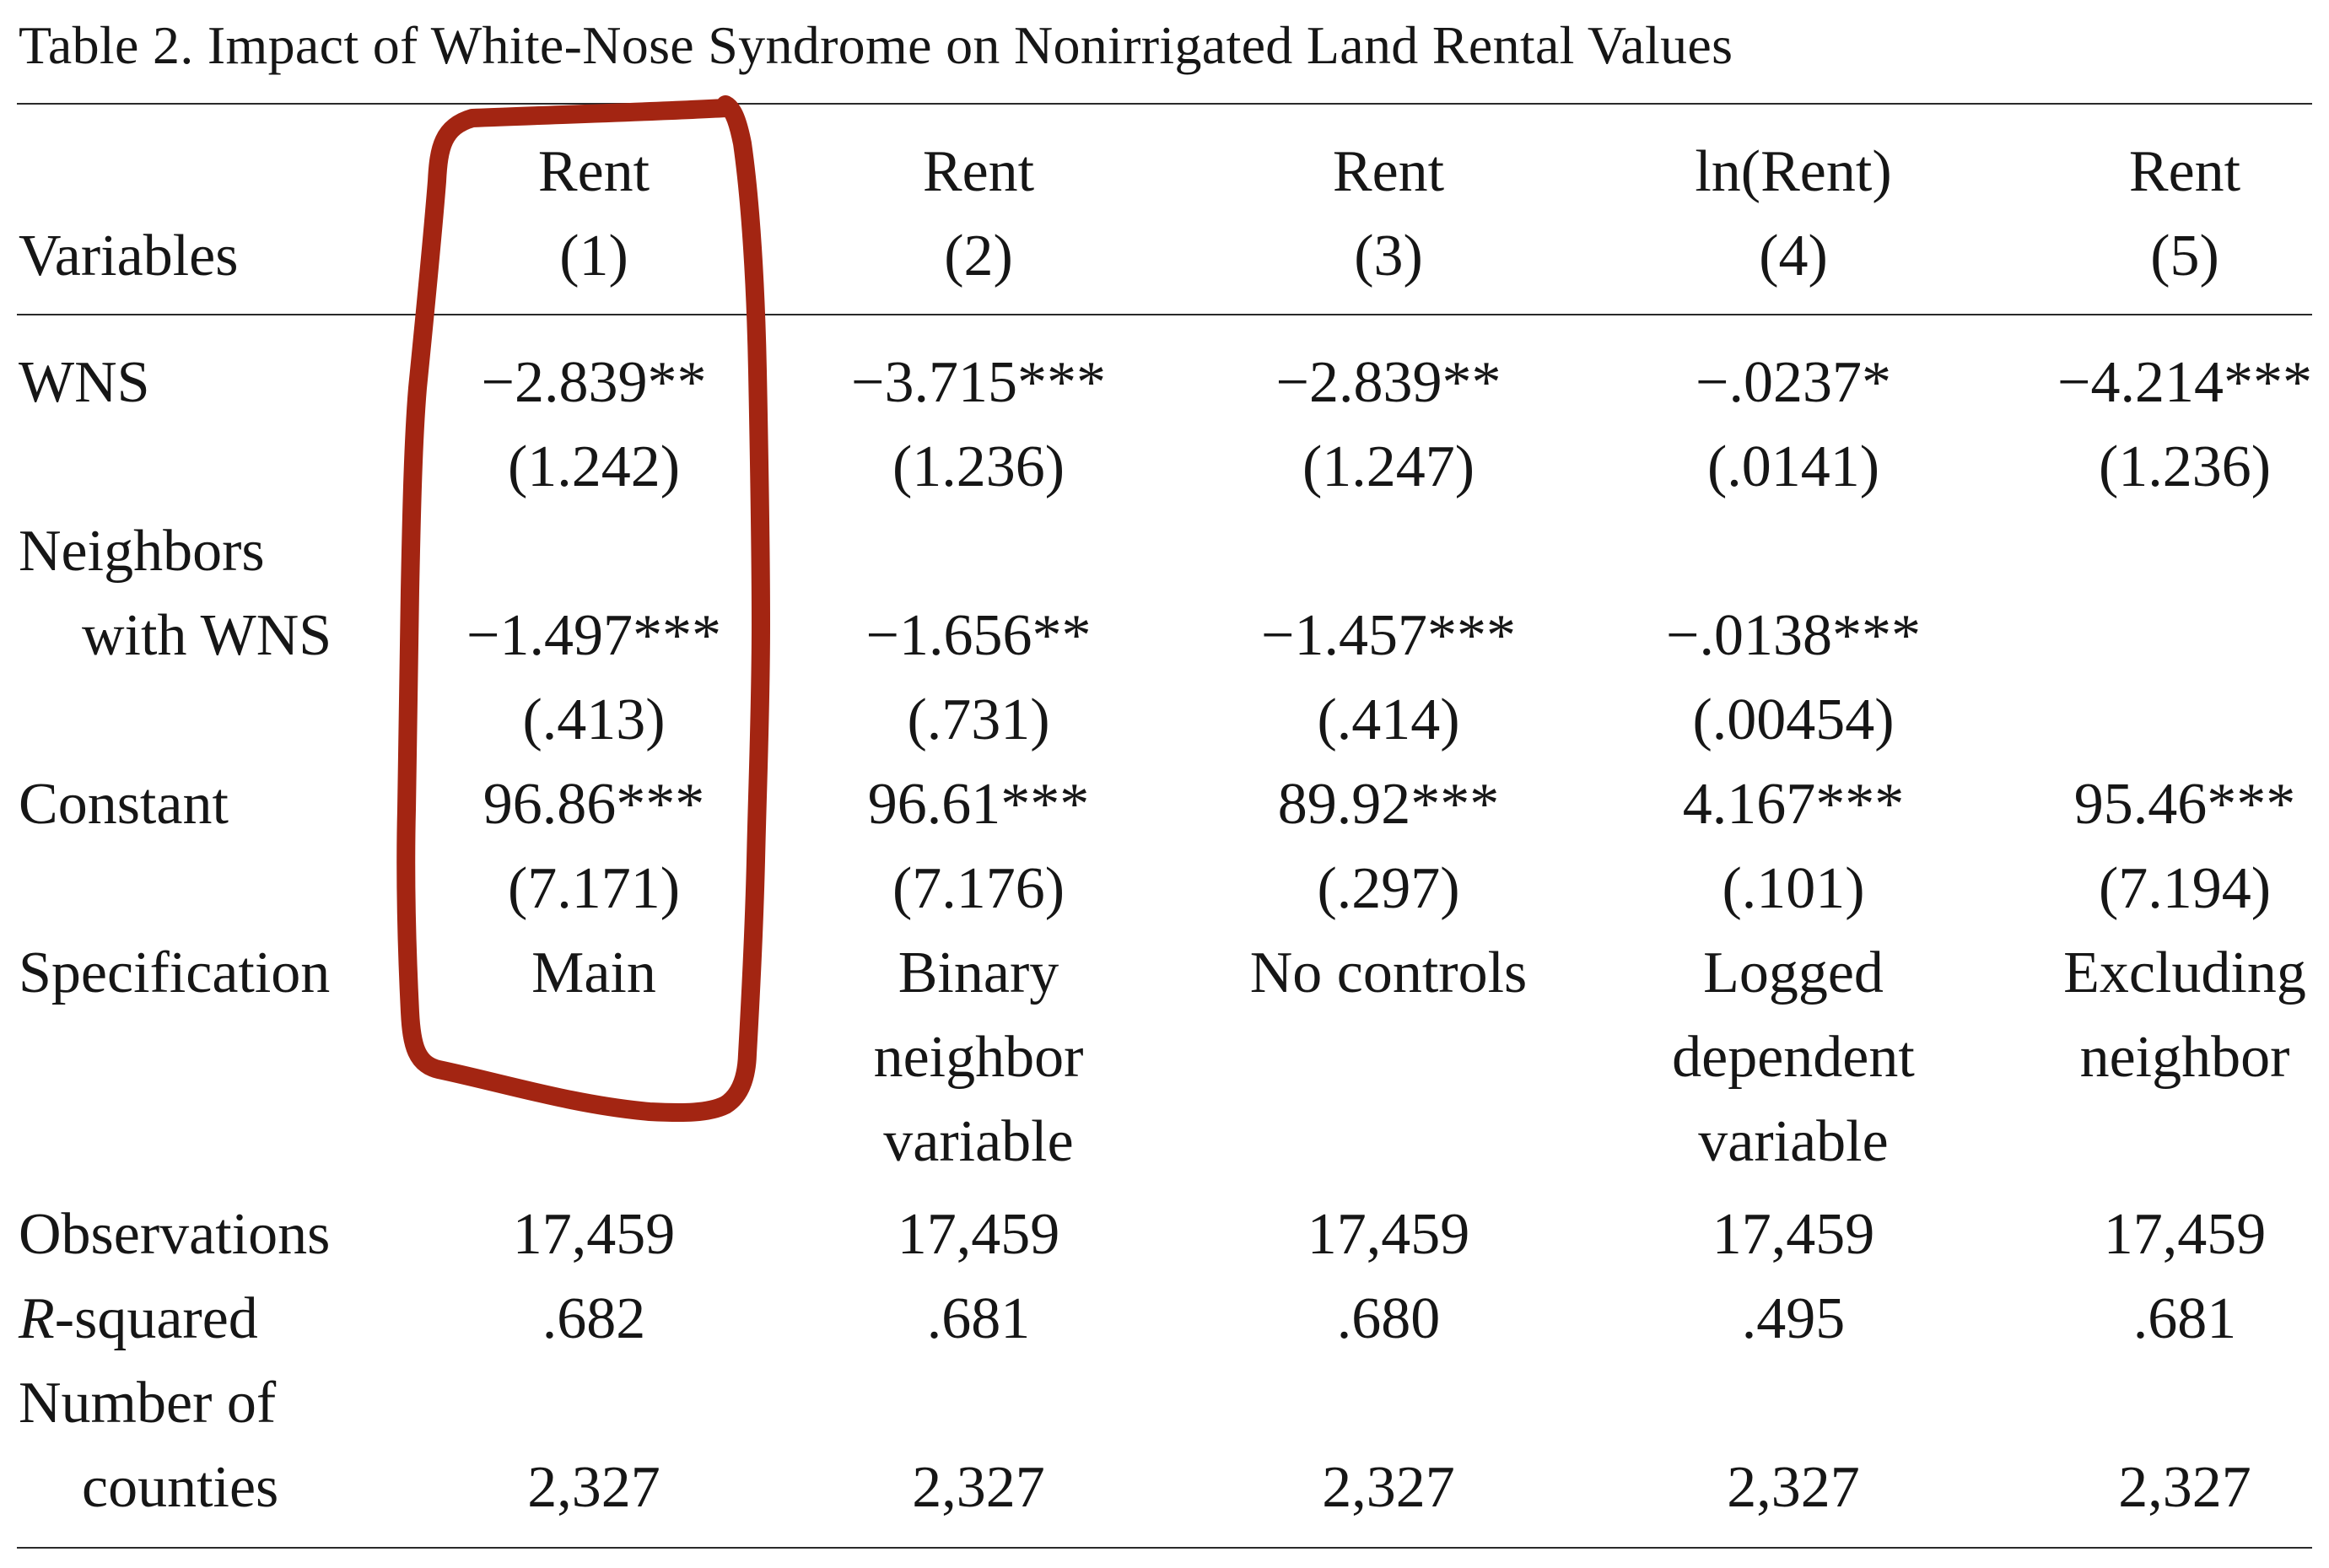  I want to click on neighbors-coef-col3: −1.457***, so click(1389, 635).